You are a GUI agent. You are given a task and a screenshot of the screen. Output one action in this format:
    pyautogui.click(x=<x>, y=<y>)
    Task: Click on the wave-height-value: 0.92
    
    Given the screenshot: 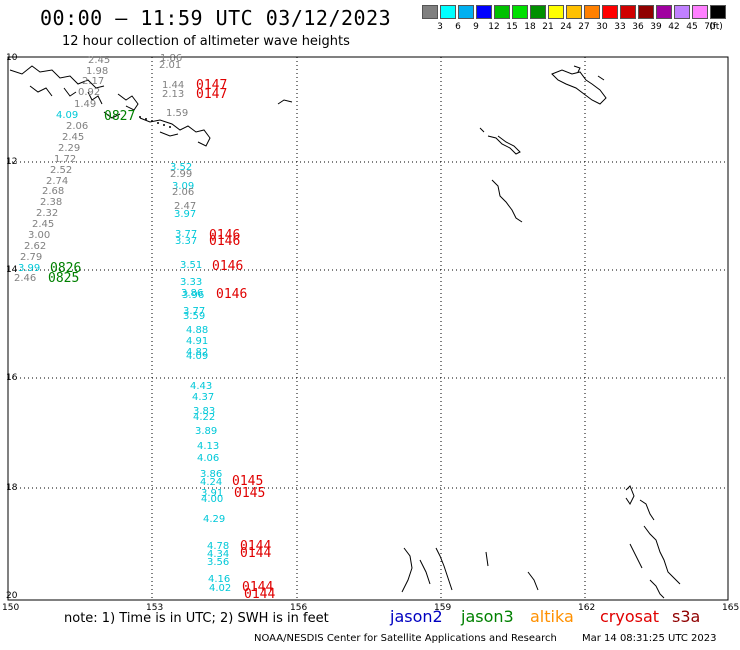 What is the action you would take?
    pyautogui.click(x=89, y=92)
    